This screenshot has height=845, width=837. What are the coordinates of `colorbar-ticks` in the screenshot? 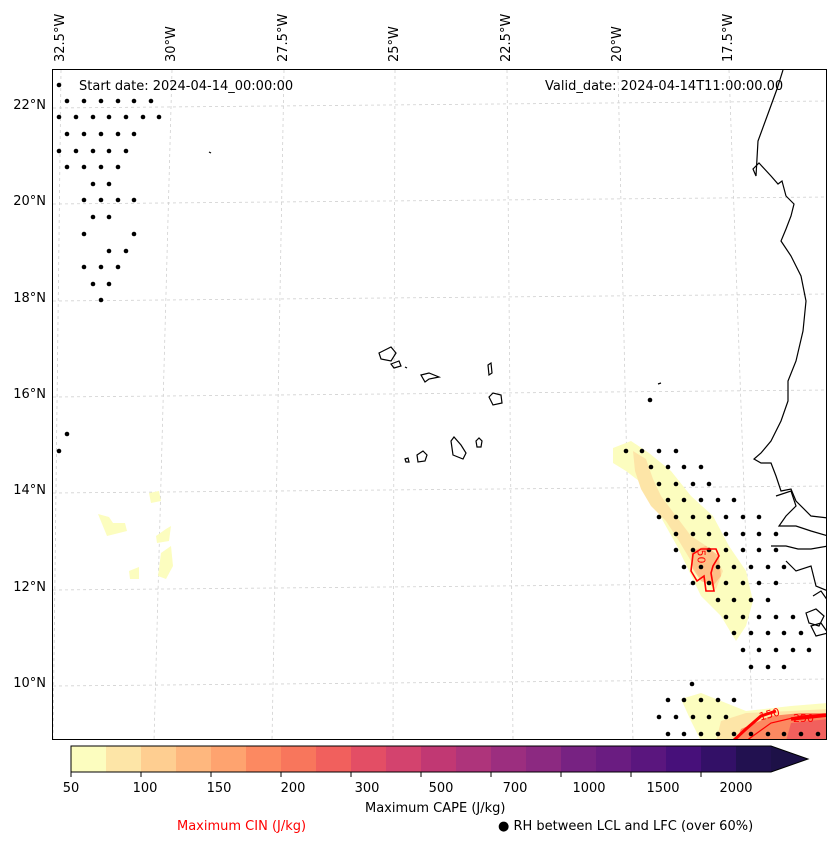 It's located at (386, 774).